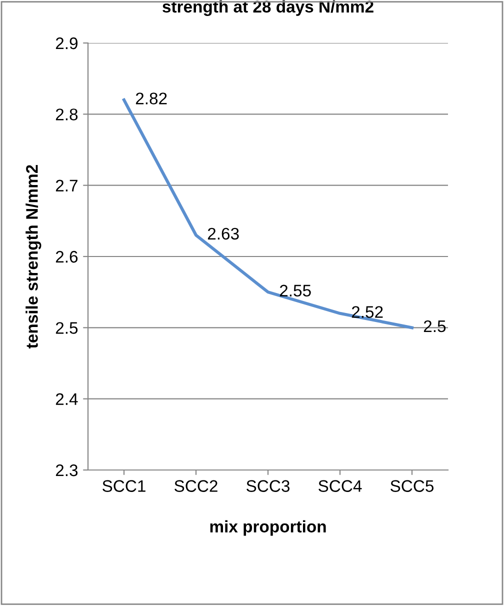  What do you see at coordinates (151, 98) in the screenshot?
I see `data-label: 2.82` at bounding box center [151, 98].